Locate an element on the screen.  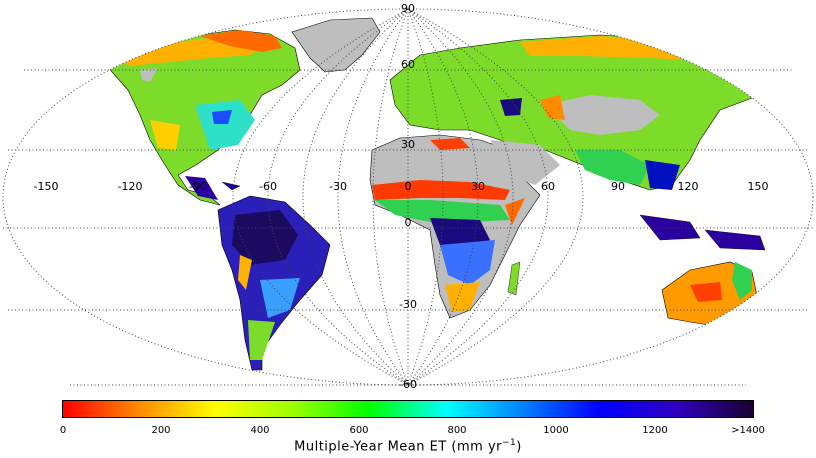
meridian-label: 60 is located at coordinates (548, 186).